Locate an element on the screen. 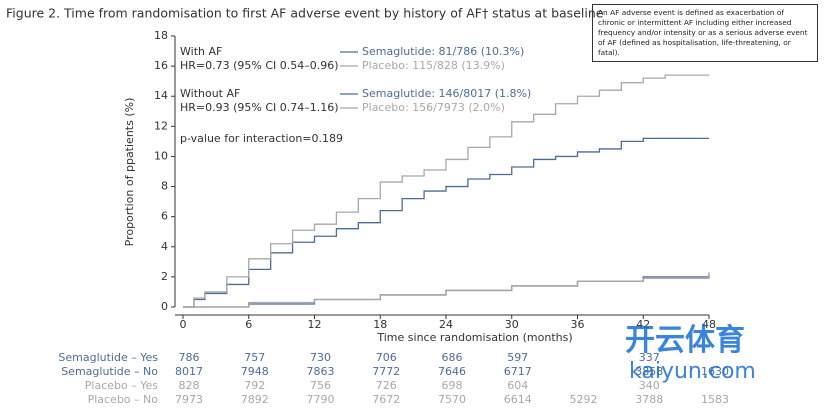  risk-count: 7570 is located at coordinates (452, 399).